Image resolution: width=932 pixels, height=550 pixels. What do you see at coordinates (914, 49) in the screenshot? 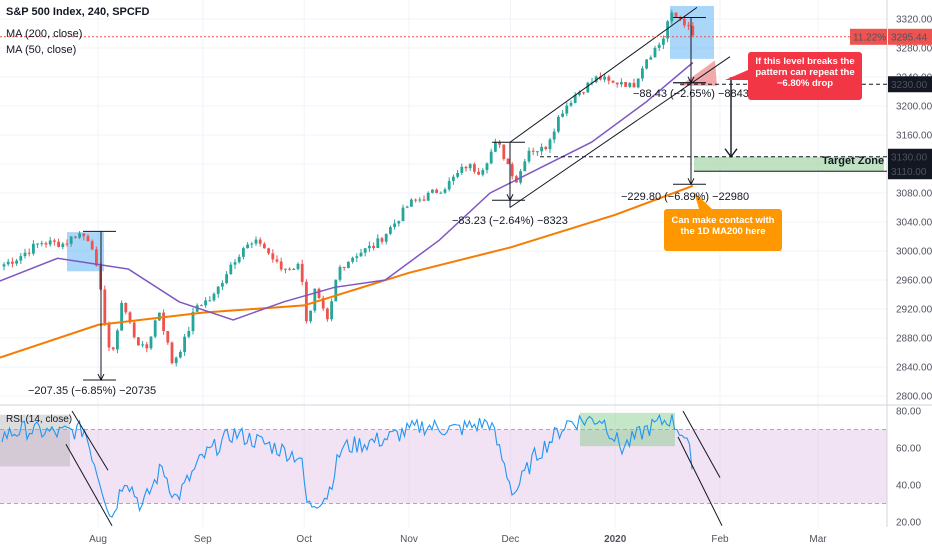
I see `price-tick-label: 3280.00` at bounding box center [914, 49].